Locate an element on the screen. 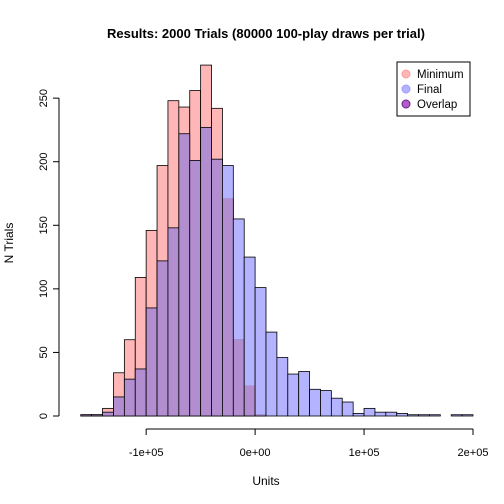 The image size is (504, 504). legend-marker-overlap is located at coordinates (406, 104).